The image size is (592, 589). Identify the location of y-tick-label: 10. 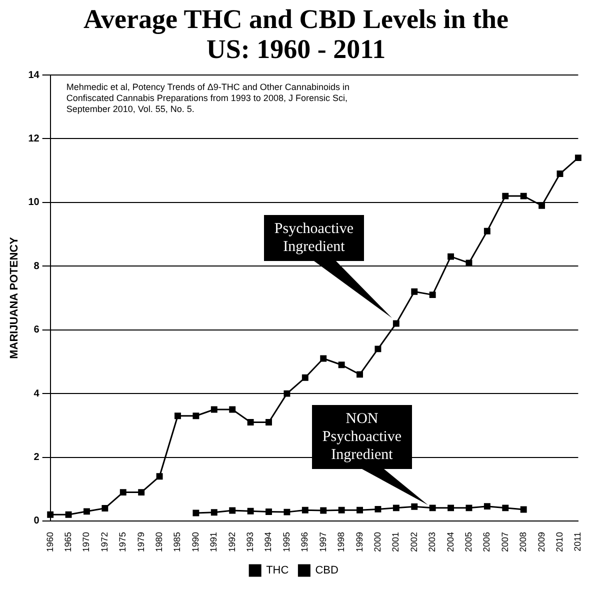
(34, 202).